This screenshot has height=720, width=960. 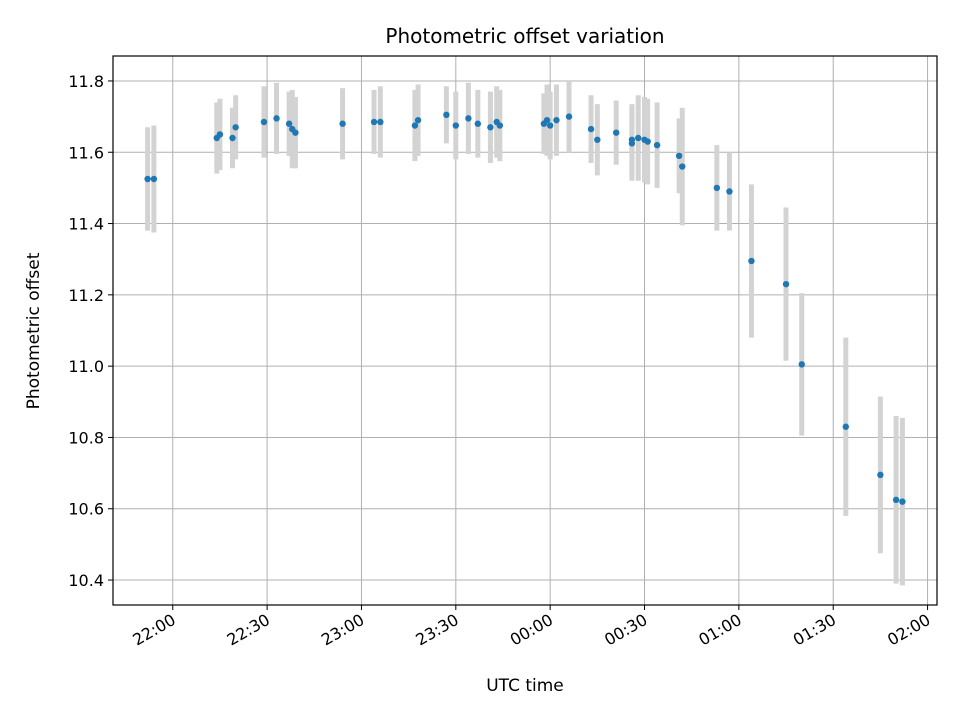 I want to click on y-tick-label: 10.6, so click(x=86, y=509).